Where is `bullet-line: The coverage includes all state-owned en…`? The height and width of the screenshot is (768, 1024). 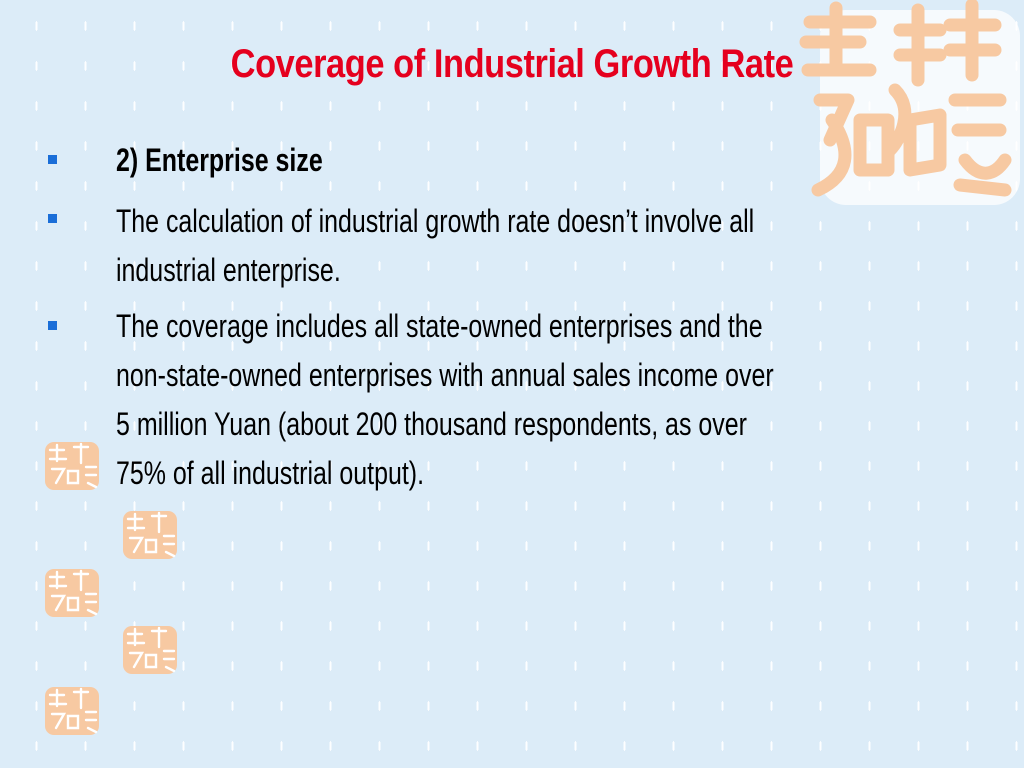 bullet-line: The coverage includes all state-owned en… is located at coordinates (439, 326).